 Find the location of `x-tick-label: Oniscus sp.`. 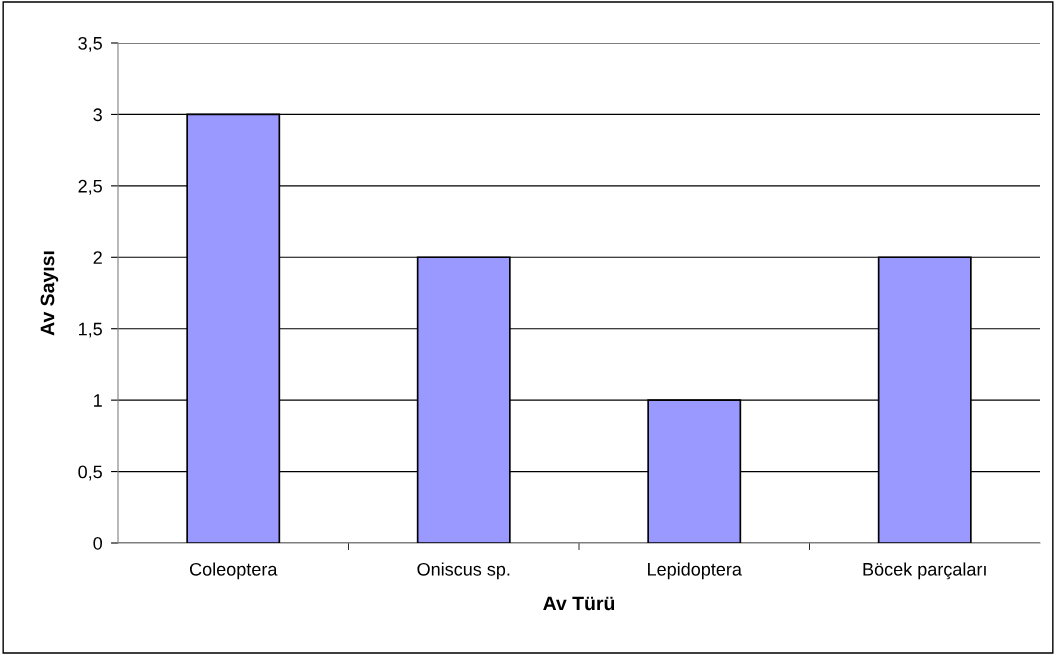

x-tick-label: Oniscus sp. is located at coordinates (463, 571).